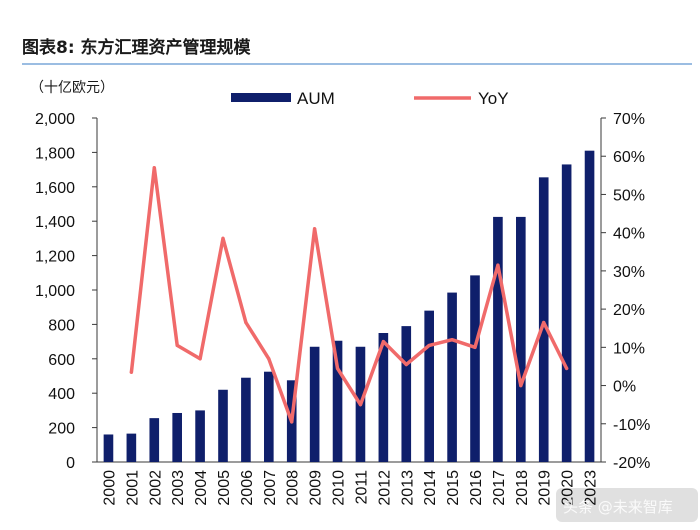 The image size is (700, 530). I want to click on left-tick-label: 1,600, so click(55, 188).